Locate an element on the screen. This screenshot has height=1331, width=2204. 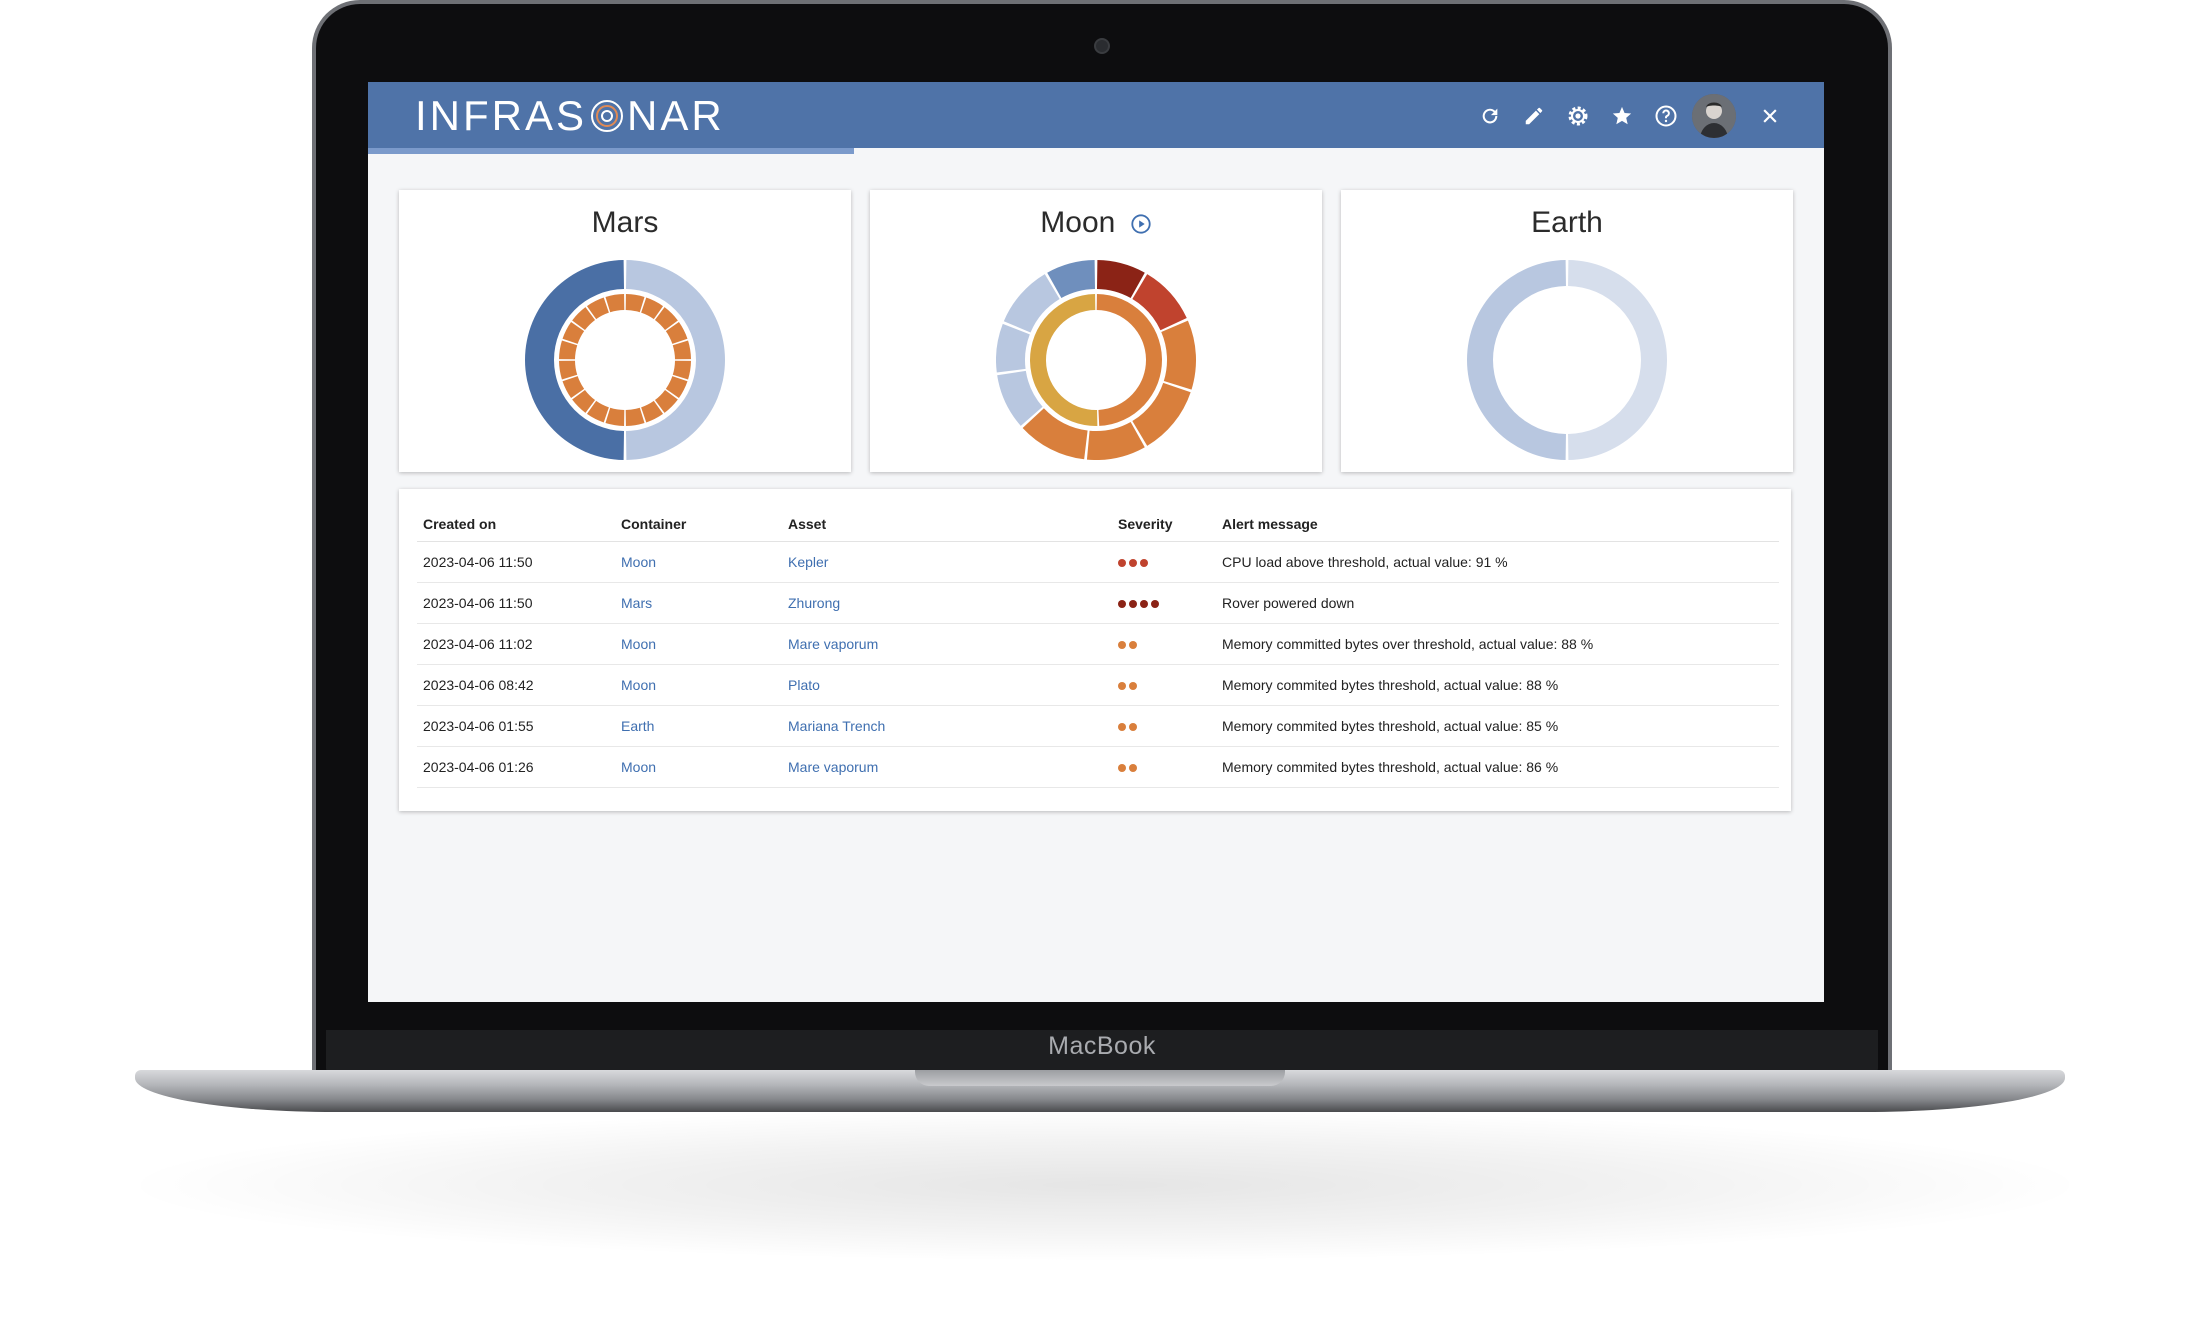
card-title-text: Mars is located at coordinates (625, 222).